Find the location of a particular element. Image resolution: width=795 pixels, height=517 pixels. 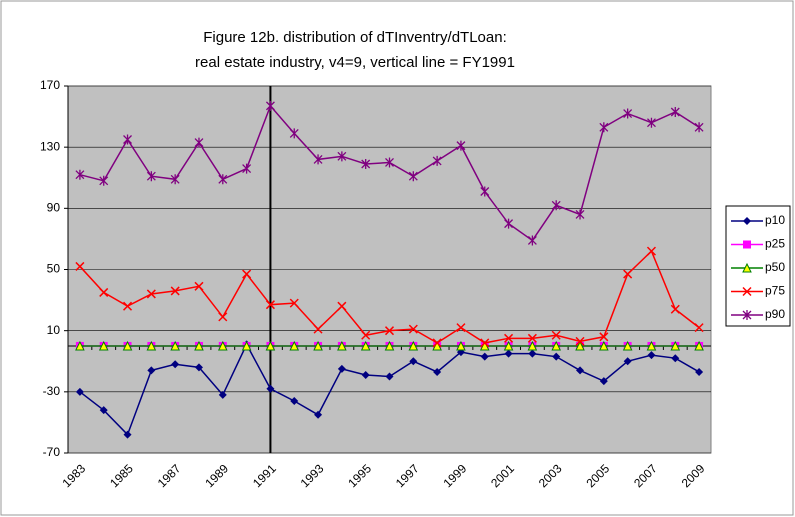

legend-label: p75 is located at coordinates (775, 291).